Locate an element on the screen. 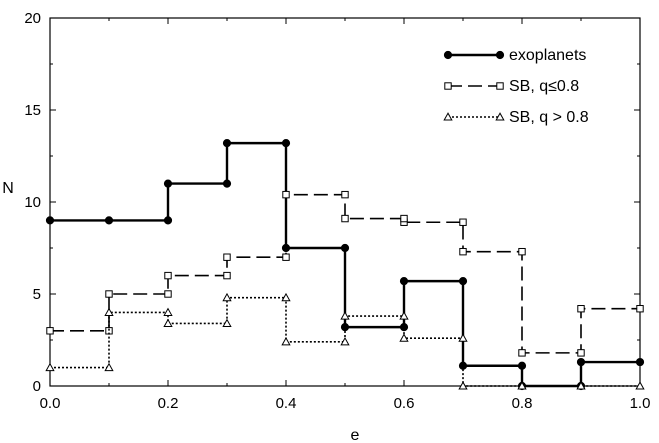 The image size is (659, 443). legend-item: SB, q > 0.8 is located at coordinates (516, 117).